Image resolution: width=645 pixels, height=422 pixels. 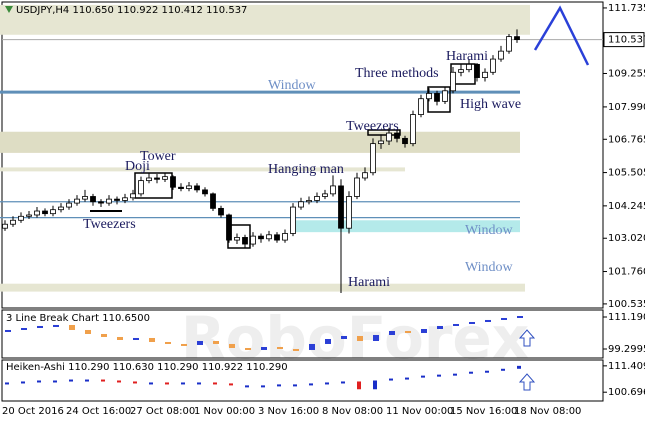 What do you see at coordinates (33, 411) in the screenshot?
I see `x-tick-label: 20 Oct 2016` at bounding box center [33, 411].